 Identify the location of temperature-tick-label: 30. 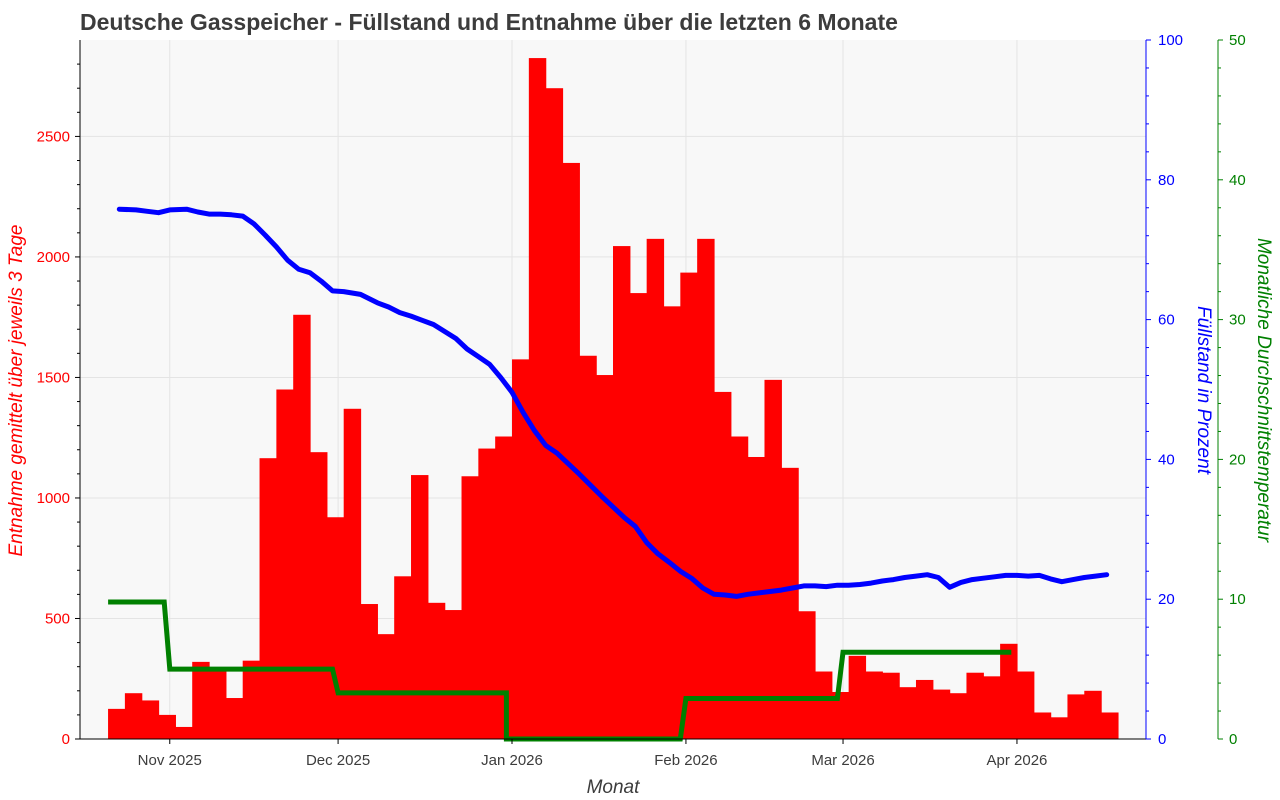
(1237, 320).